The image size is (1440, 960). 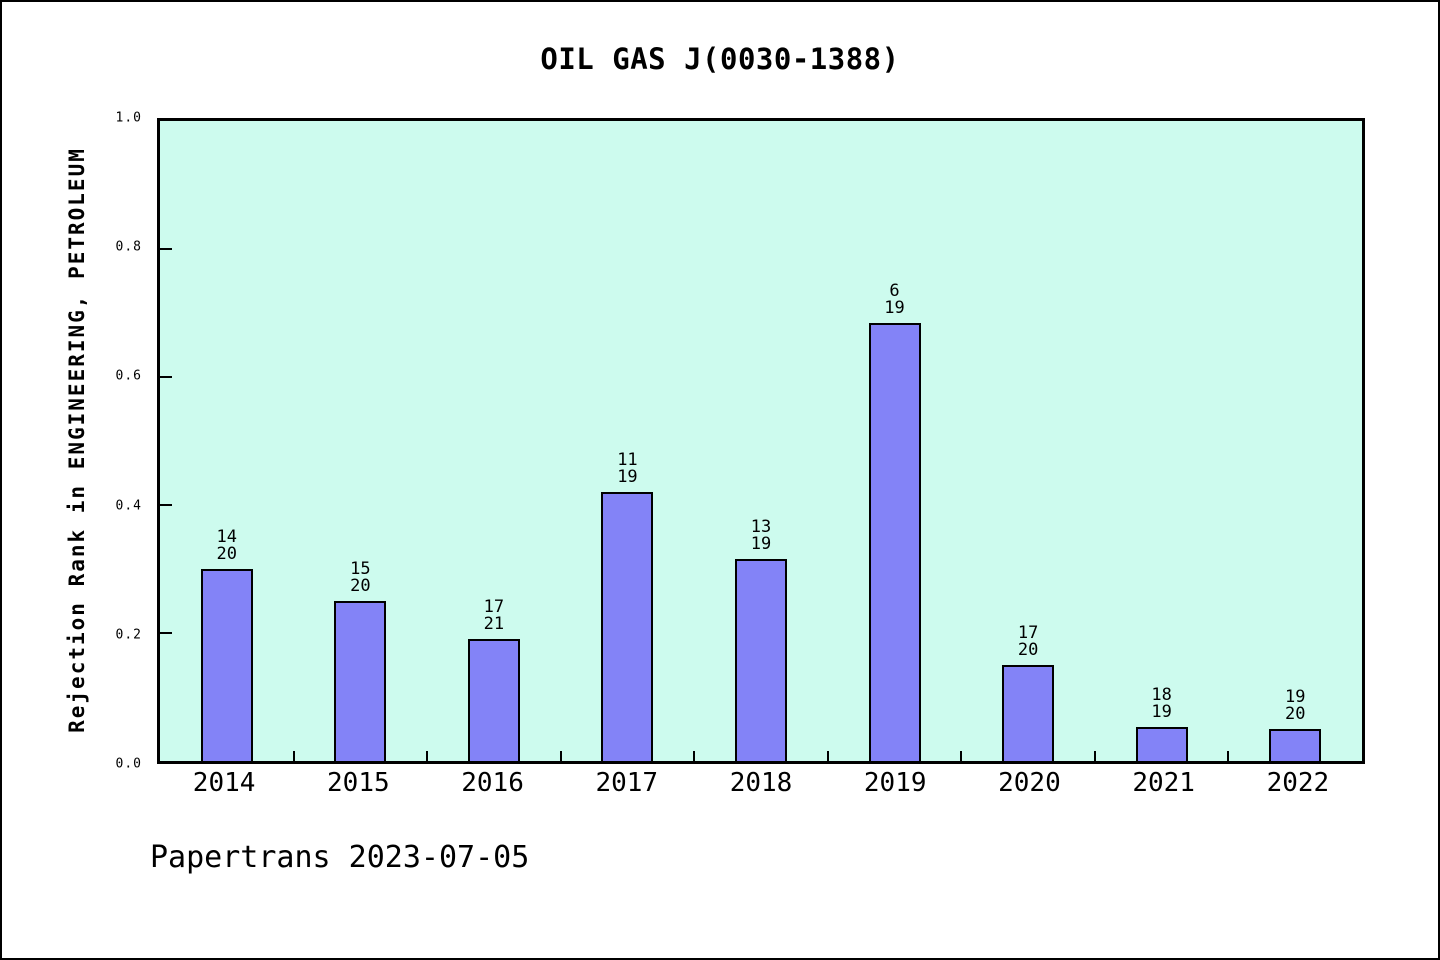 What do you see at coordinates (360, 577) in the screenshot?
I see `bar-annotation: 15 20` at bounding box center [360, 577].